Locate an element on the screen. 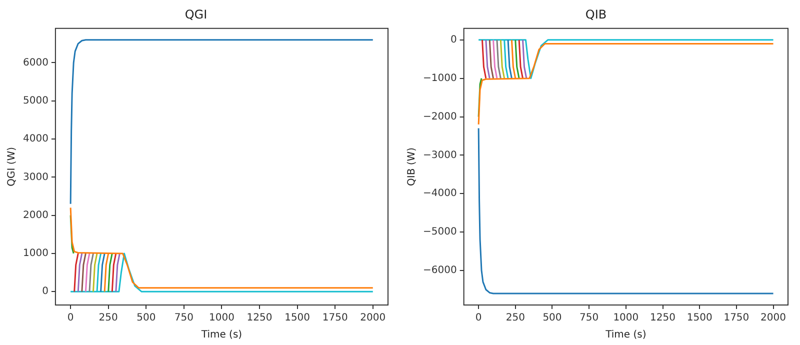  y-tick-label: −3000 is located at coordinates (440, 155).